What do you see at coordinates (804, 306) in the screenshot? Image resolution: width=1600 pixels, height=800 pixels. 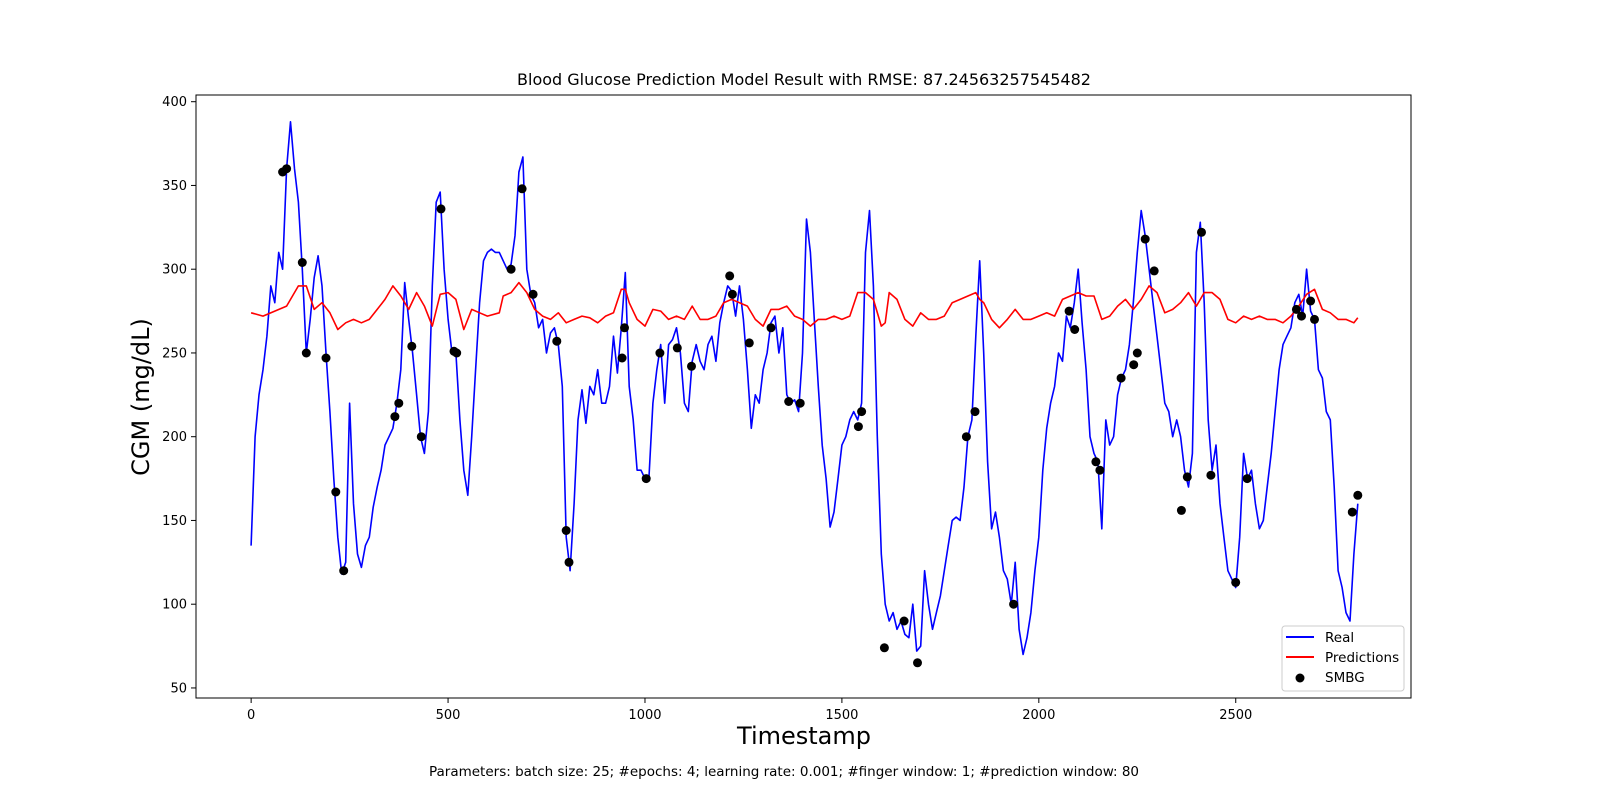 I see `predictions-series-line` at bounding box center [804, 306].